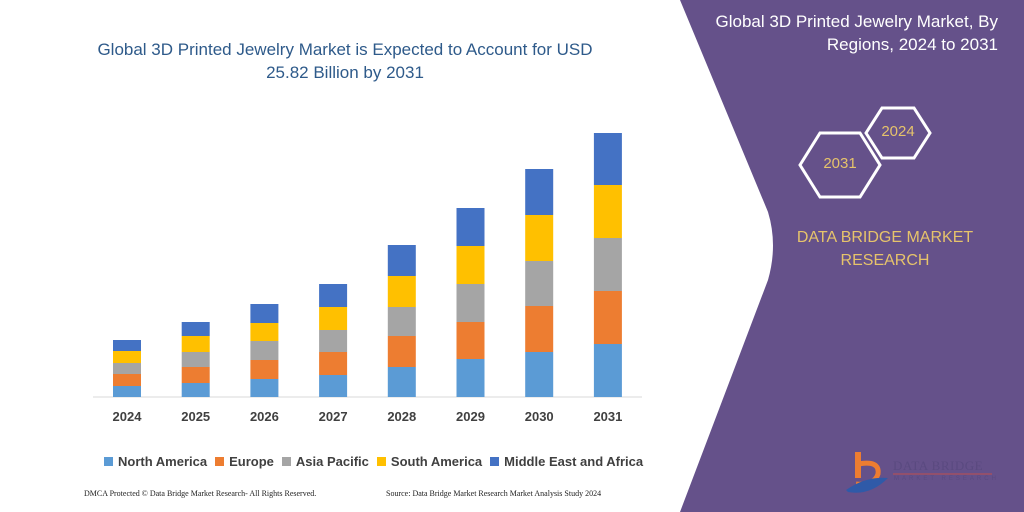  Describe the element at coordinates (333, 416) in the screenshot. I see `x-tick-label: 2027` at that location.